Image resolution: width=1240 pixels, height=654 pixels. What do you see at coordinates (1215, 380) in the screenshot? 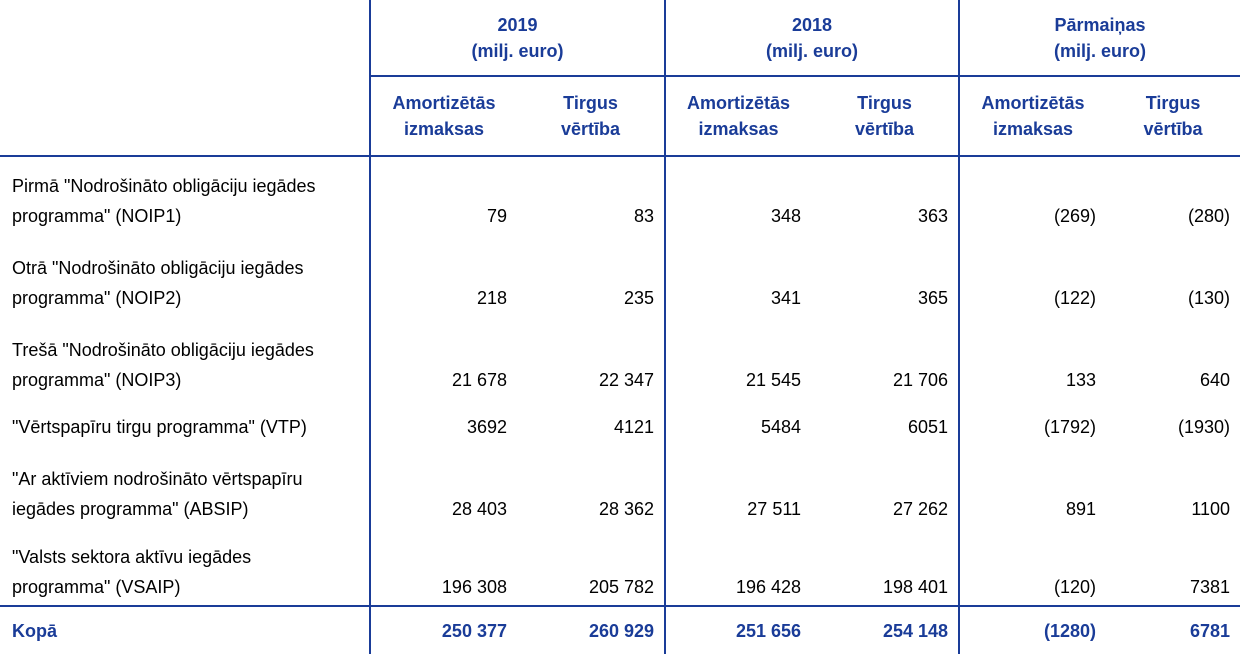
I see `cell-value: 640` at bounding box center [1215, 380].